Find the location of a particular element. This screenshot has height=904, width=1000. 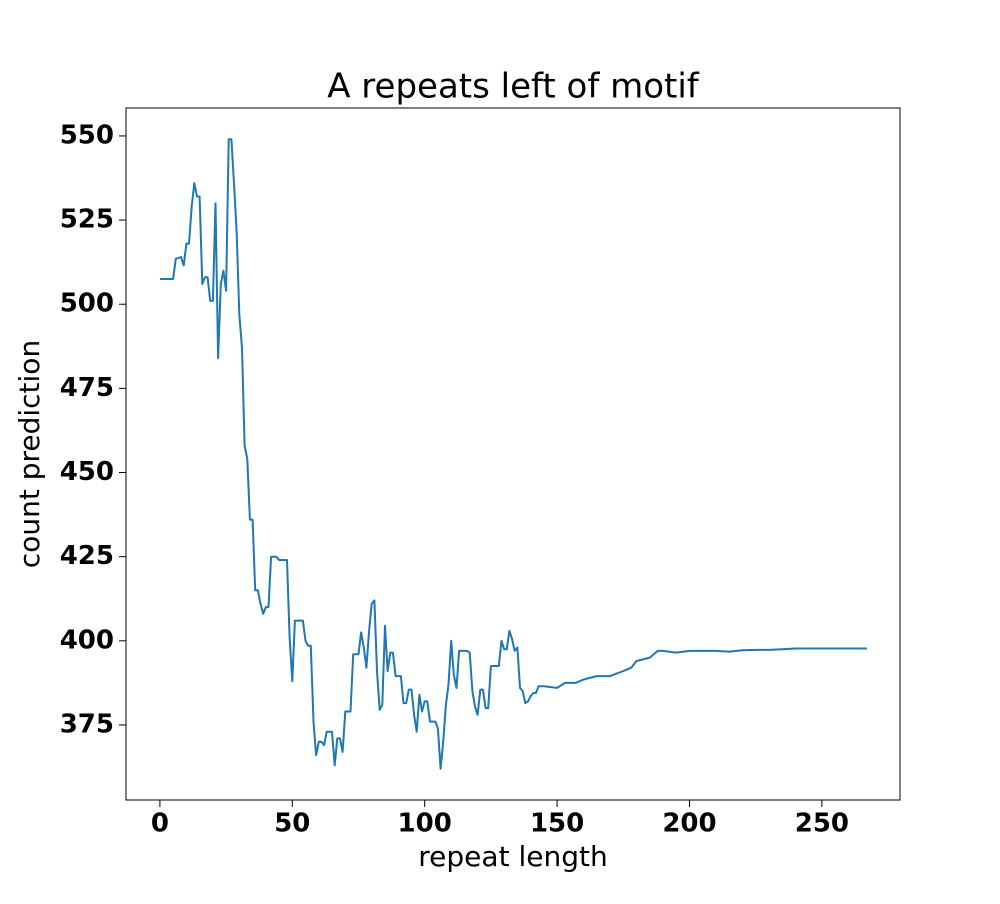

y-tick-label: 500 is located at coordinates (87, 304).